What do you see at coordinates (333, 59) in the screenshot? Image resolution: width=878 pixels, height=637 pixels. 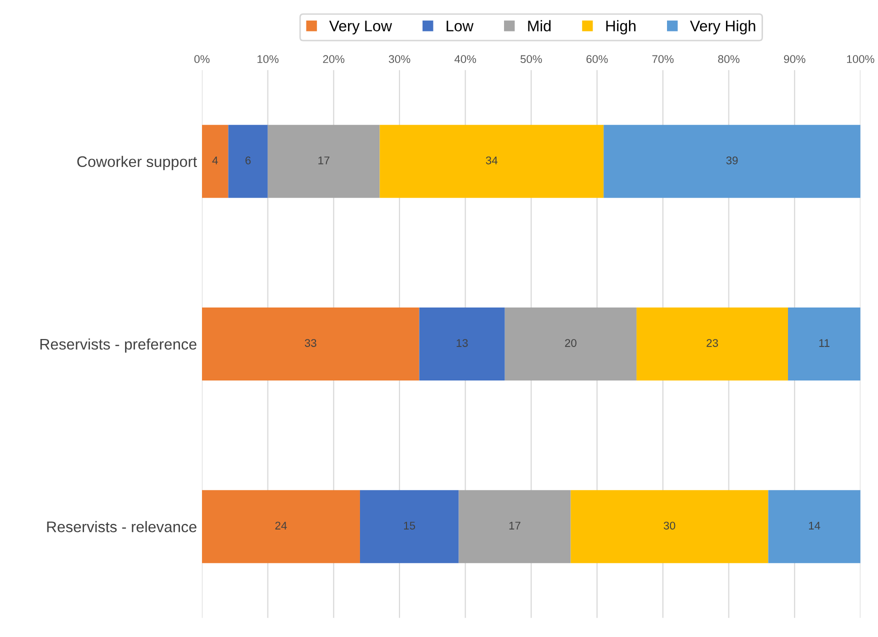 I see `x-tick-label: 20%` at bounding box center [333, 59].